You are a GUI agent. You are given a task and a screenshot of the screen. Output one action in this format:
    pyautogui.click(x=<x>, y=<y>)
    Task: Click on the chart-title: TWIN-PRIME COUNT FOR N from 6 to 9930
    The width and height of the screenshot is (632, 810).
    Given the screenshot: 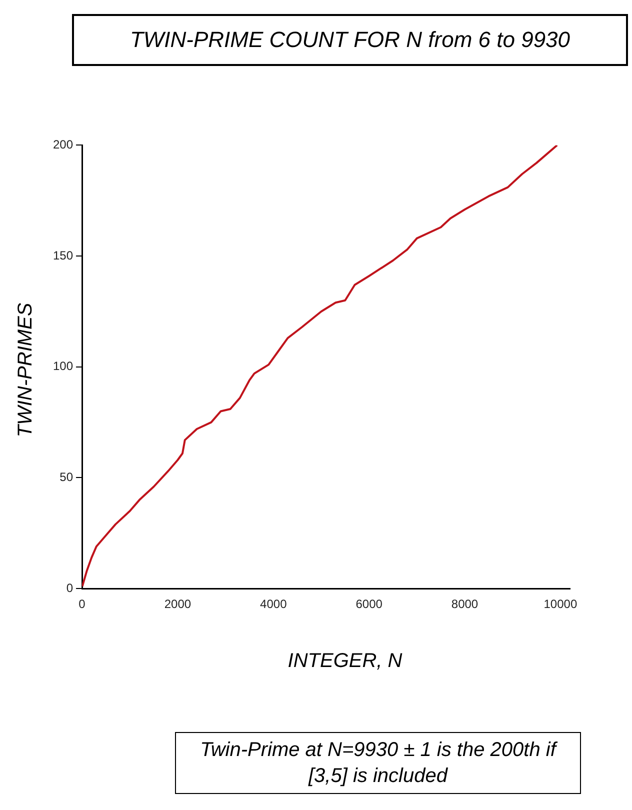 What is the action you would take?
    pyautogui.click(x=350, y=40)
    